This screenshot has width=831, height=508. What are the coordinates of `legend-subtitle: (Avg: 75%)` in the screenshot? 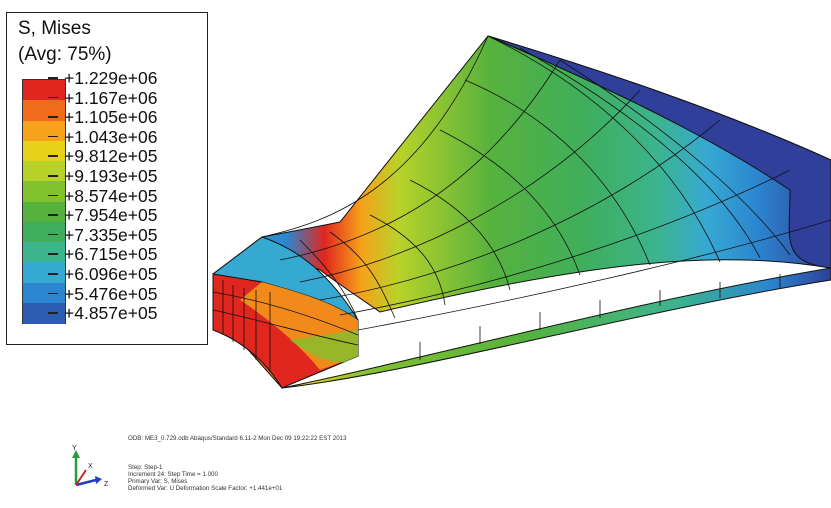 It's located at (65, 54).